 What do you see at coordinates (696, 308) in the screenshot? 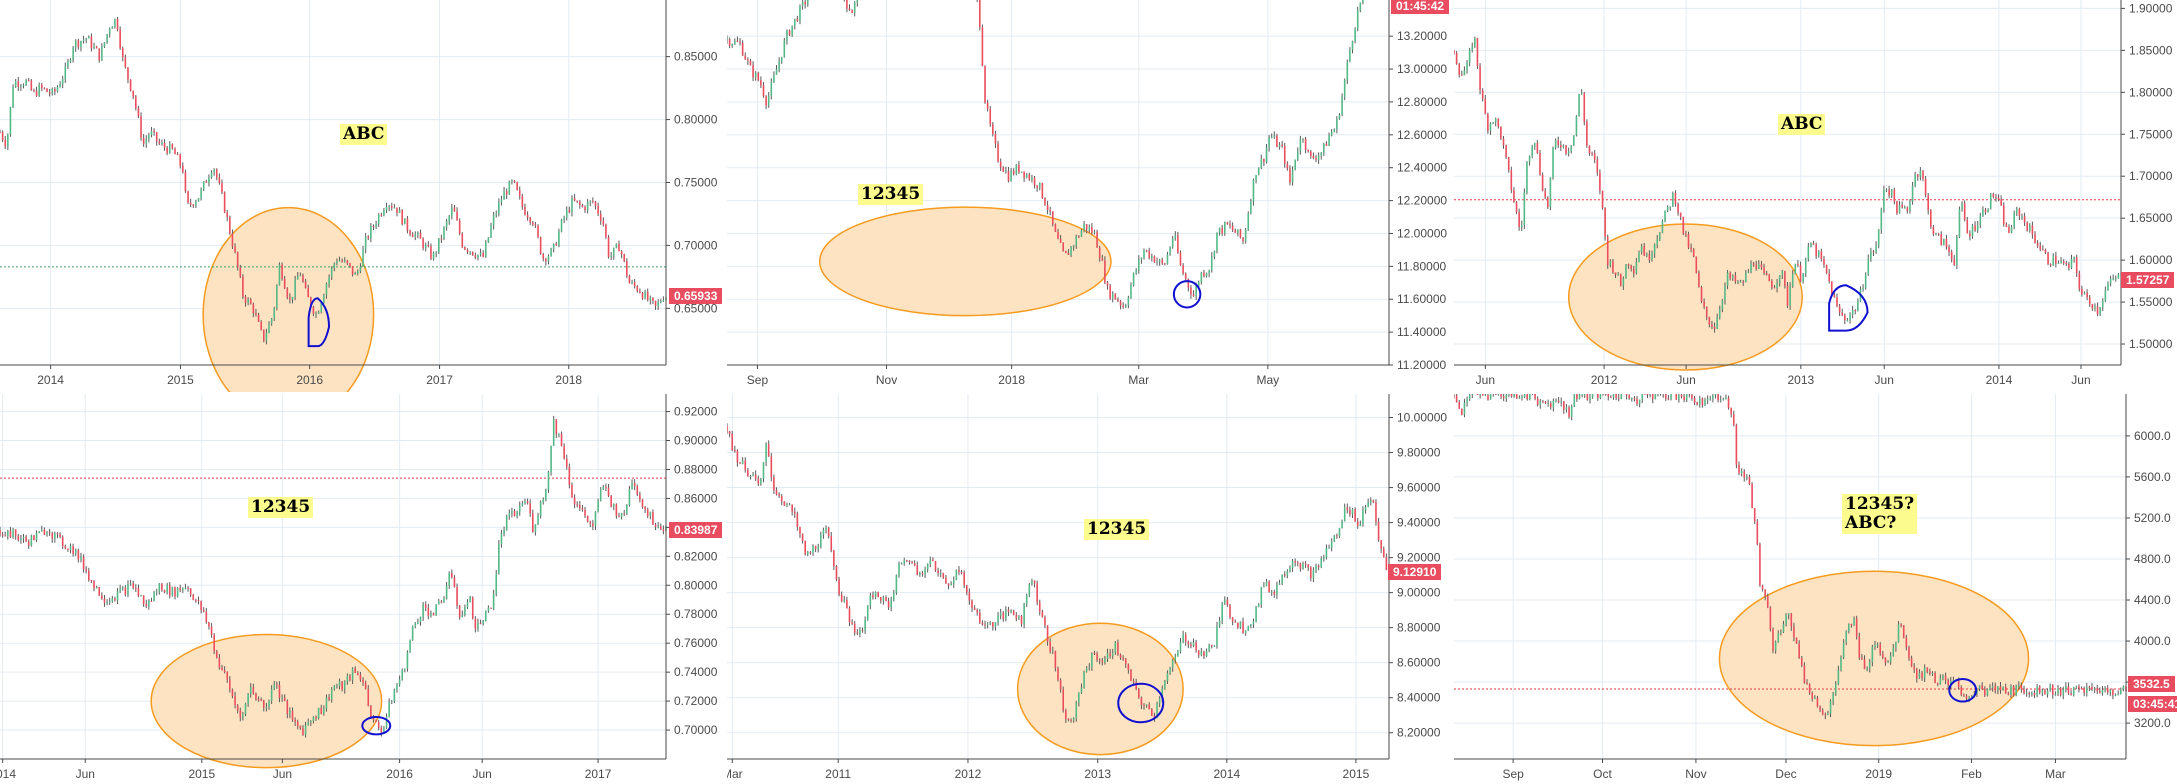
I see `price-tick-label: 0.65000` at bounding box center [696, 308].